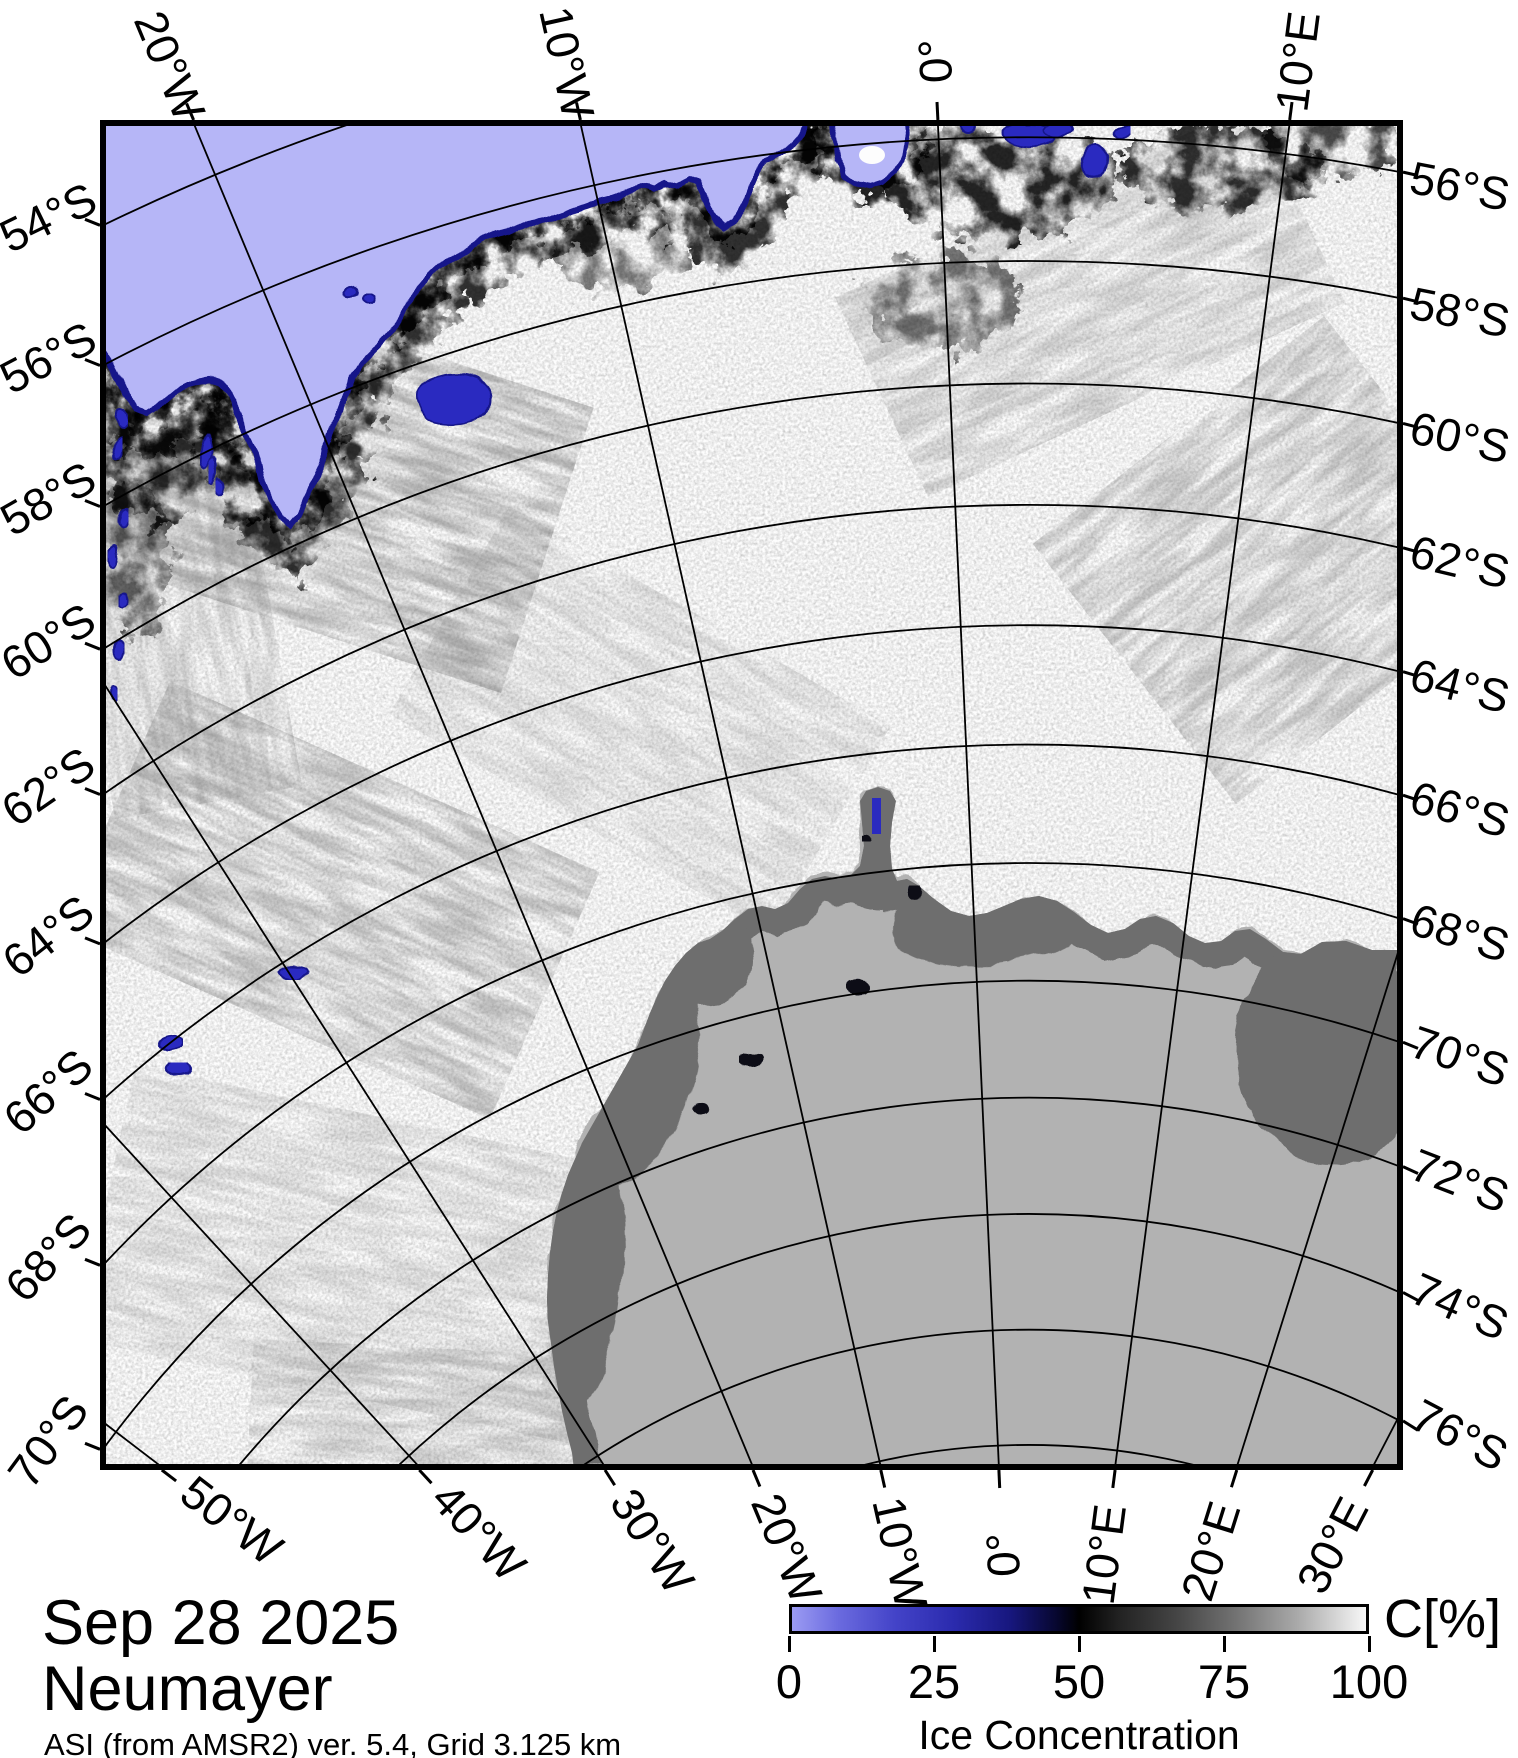 Image resolution: width=1518 pixels, height=1758 pixels. Describe the element at coordinates (1459, 437) in the screenshot. I see `latitude-label-right: 60°S` at that location.